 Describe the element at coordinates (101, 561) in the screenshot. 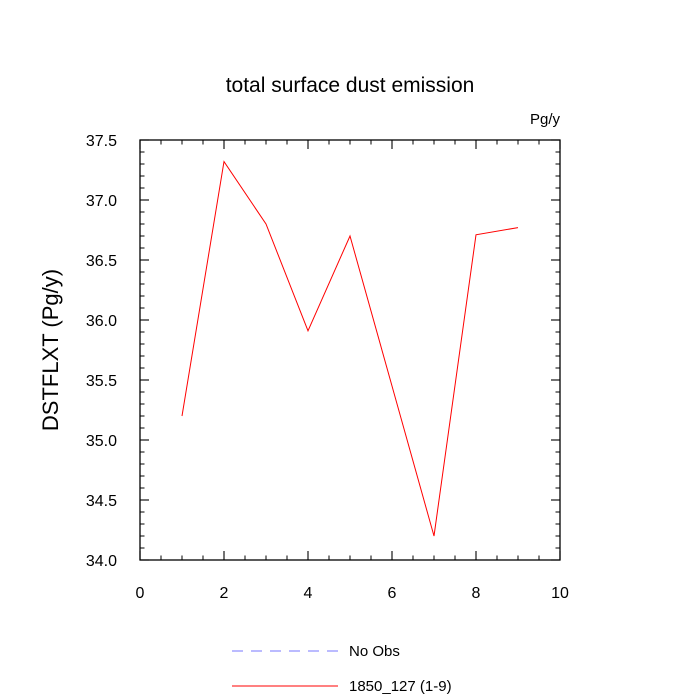

I see `y-tick-label: 34.0` at that location.